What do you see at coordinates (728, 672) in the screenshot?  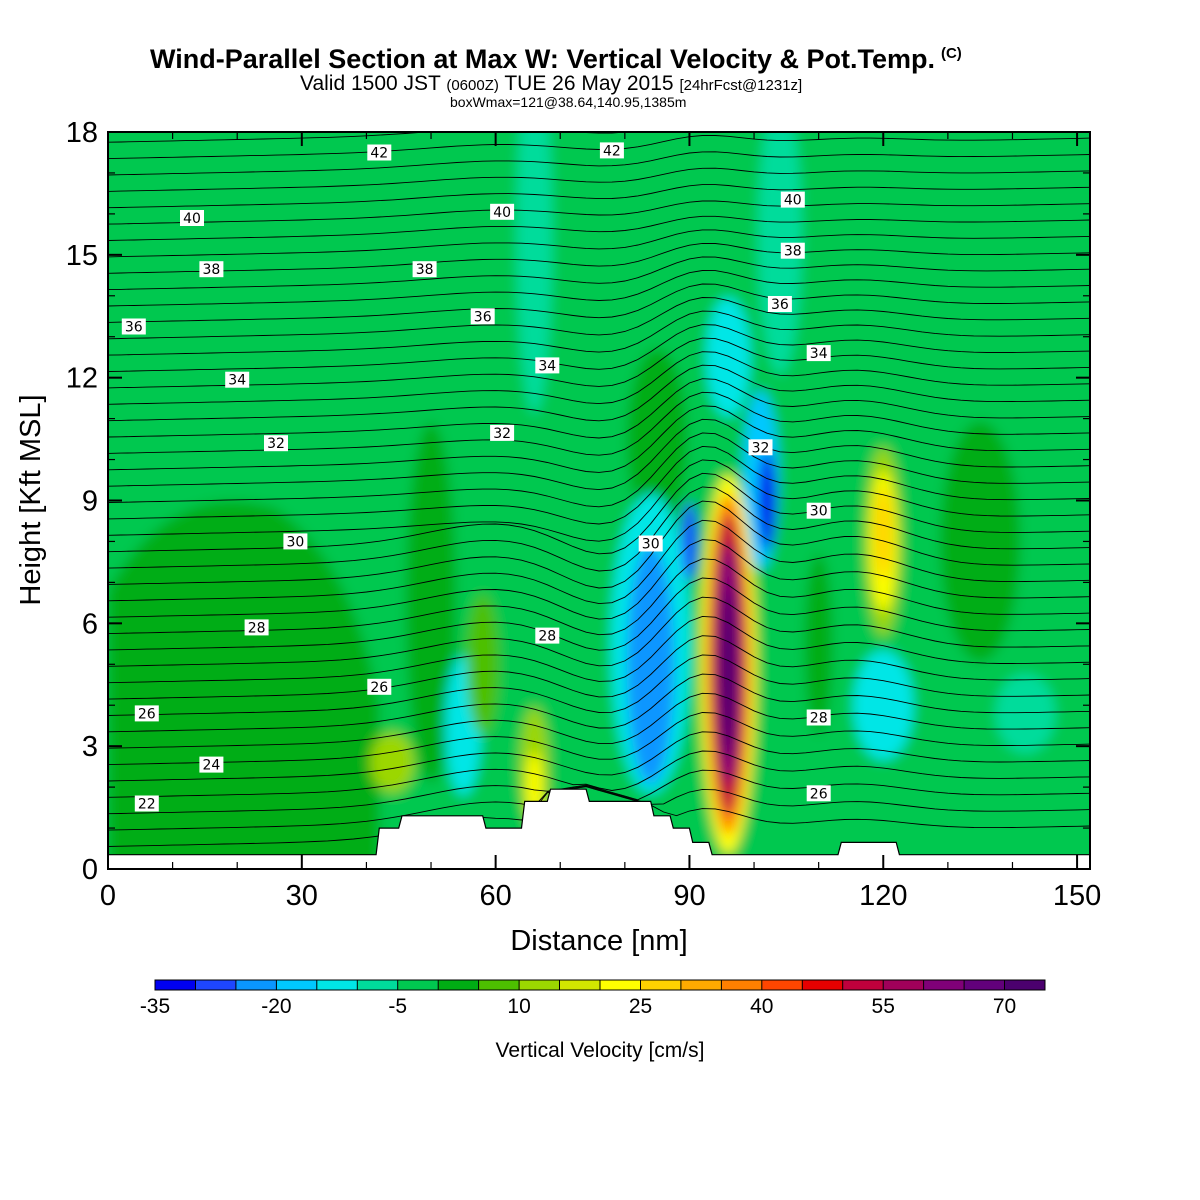 I see `updraft-core` at bounding box center [728, 672].